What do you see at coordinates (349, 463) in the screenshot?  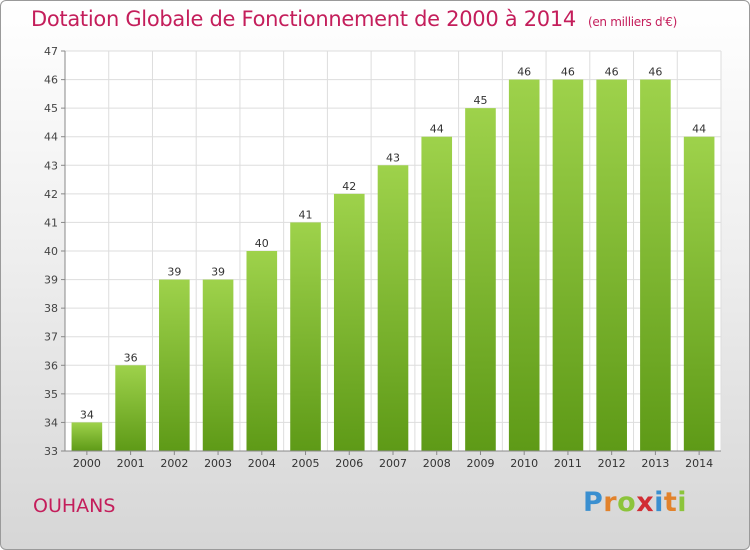 I see `x-tick-label: 2006` at bounding box center [349, 463].